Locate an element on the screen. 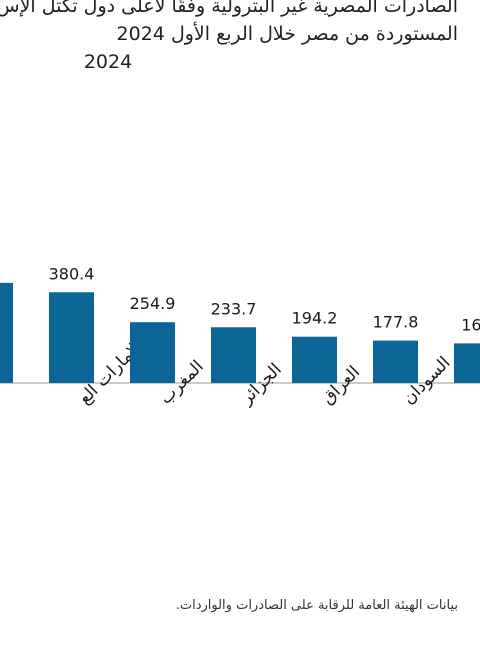  value-label-2: 254.9 is located at coordinates (153, 303).